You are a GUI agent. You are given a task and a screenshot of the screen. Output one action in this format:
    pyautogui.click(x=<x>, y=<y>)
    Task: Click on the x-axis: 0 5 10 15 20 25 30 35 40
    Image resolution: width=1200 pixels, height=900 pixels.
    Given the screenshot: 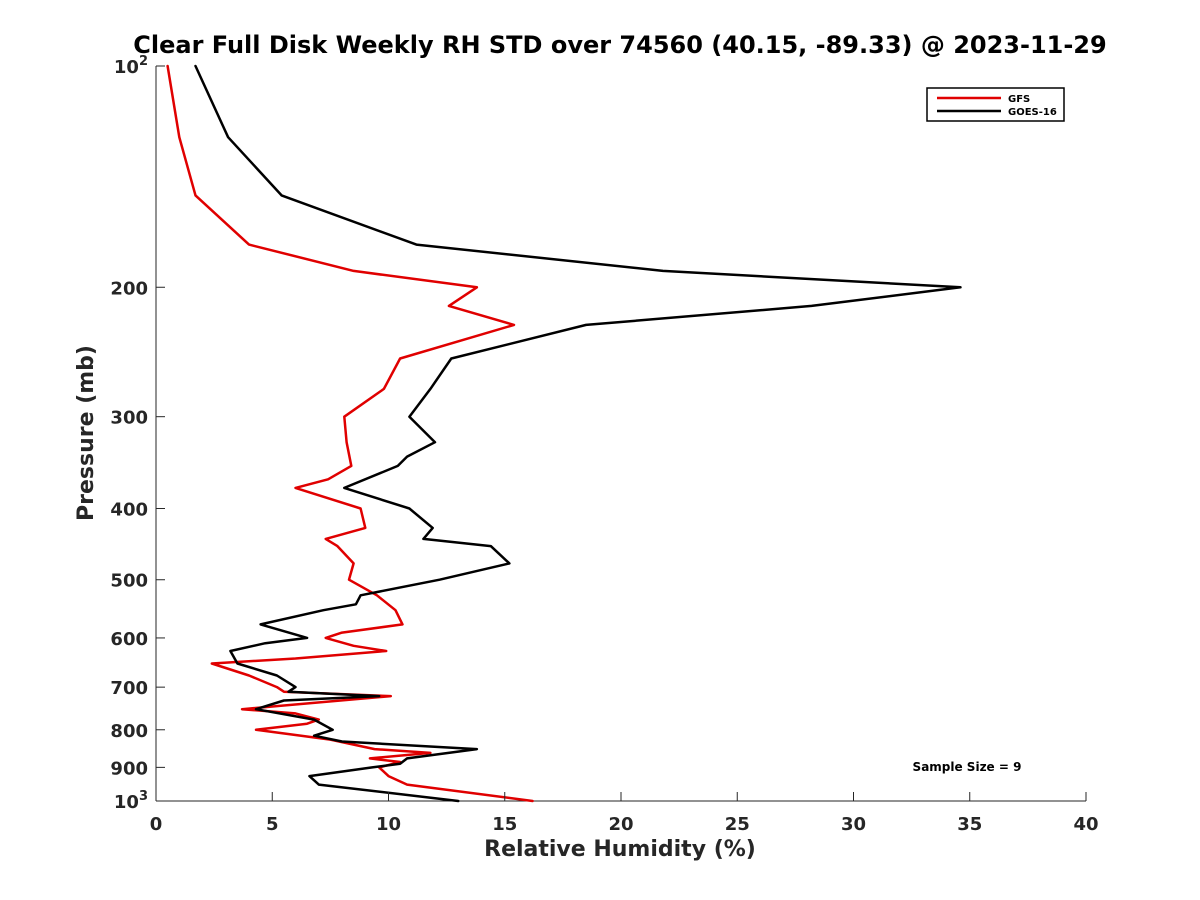 What is the action you would take?
    pyautogui.click(x=624, y=813)
    